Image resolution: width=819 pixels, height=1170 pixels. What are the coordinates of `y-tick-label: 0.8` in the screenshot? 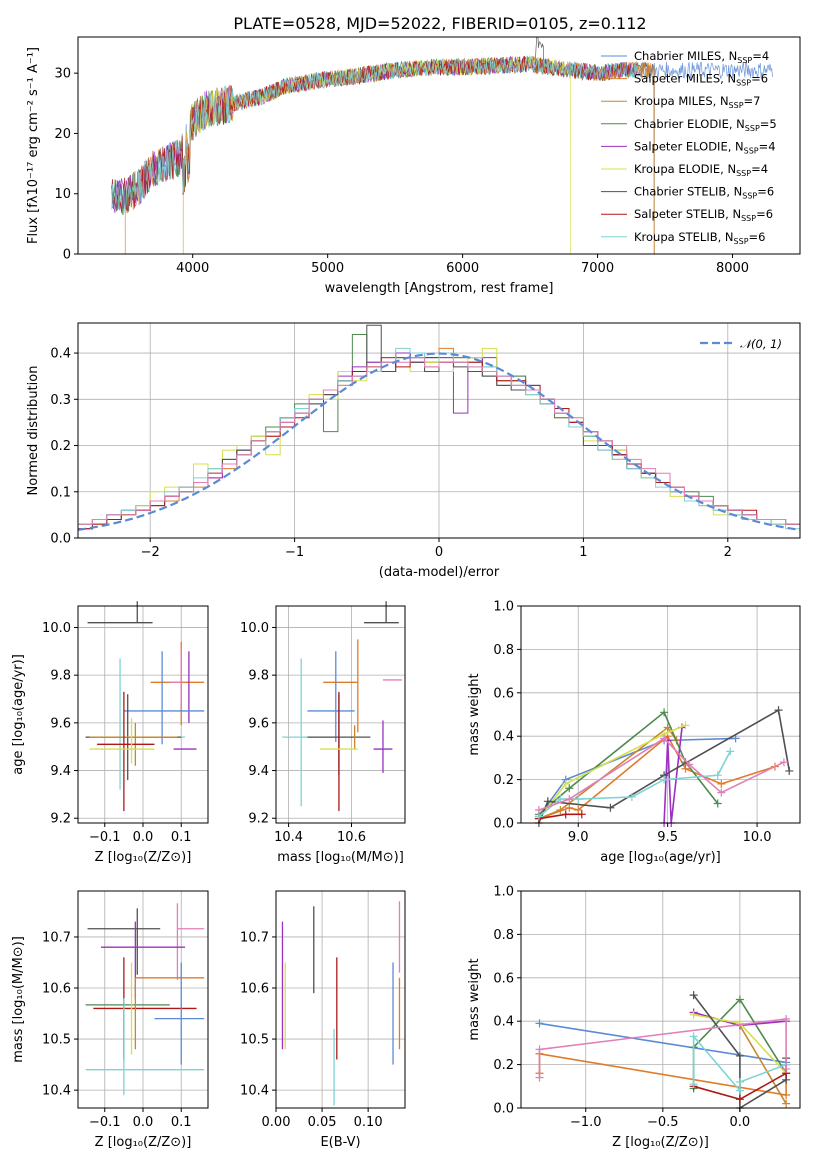 It's located at (503, 935).